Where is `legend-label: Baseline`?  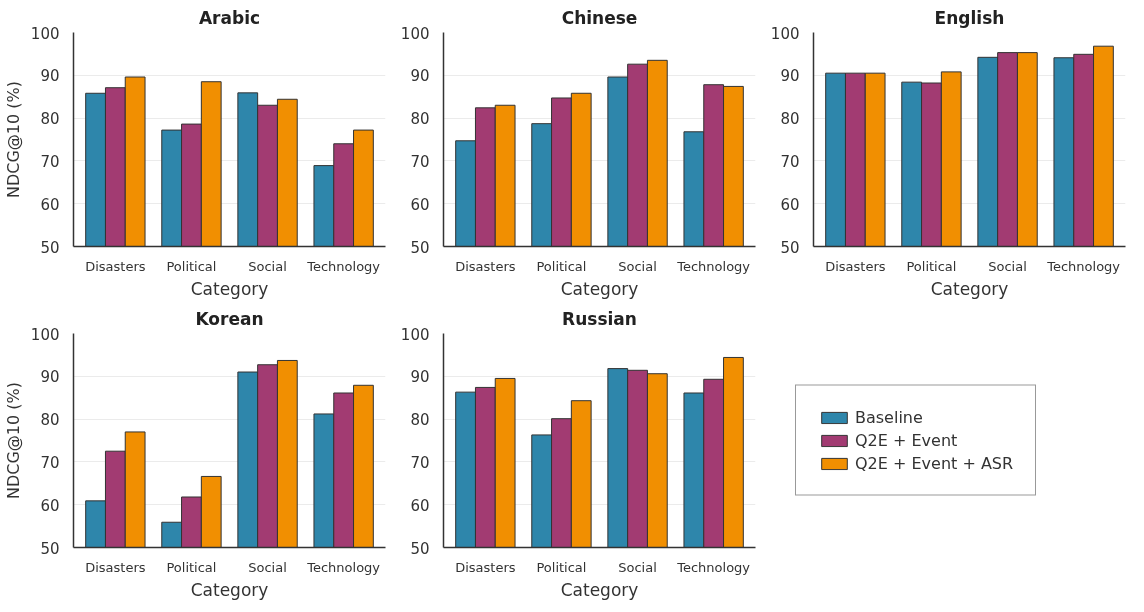 legend-label: Baseline is located at coordinates (889, 417).